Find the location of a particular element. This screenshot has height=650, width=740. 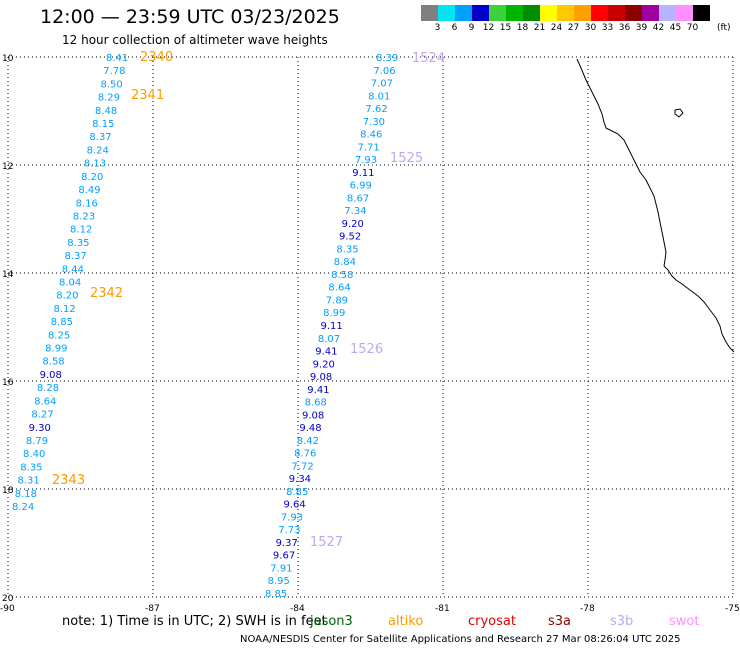

wave-height-label: 7.89 is located at coordinates (337, 300).